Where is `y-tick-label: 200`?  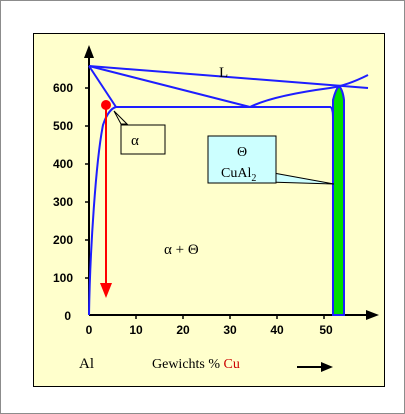
y-tick-label: 200 is located at coordinates (63, 240).